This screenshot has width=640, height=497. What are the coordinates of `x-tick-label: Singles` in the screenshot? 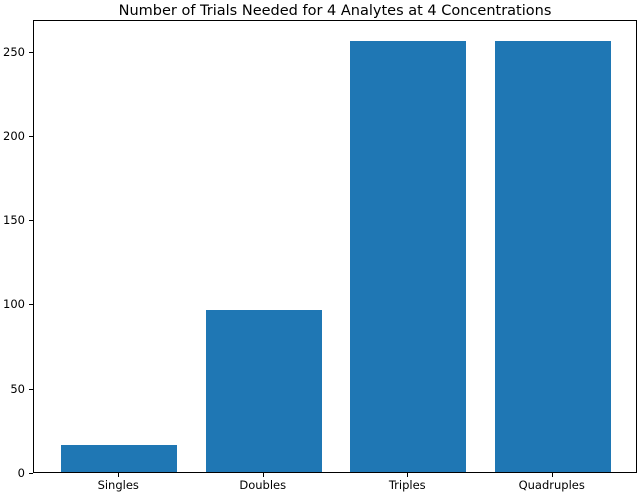 It's located at (118, 485).